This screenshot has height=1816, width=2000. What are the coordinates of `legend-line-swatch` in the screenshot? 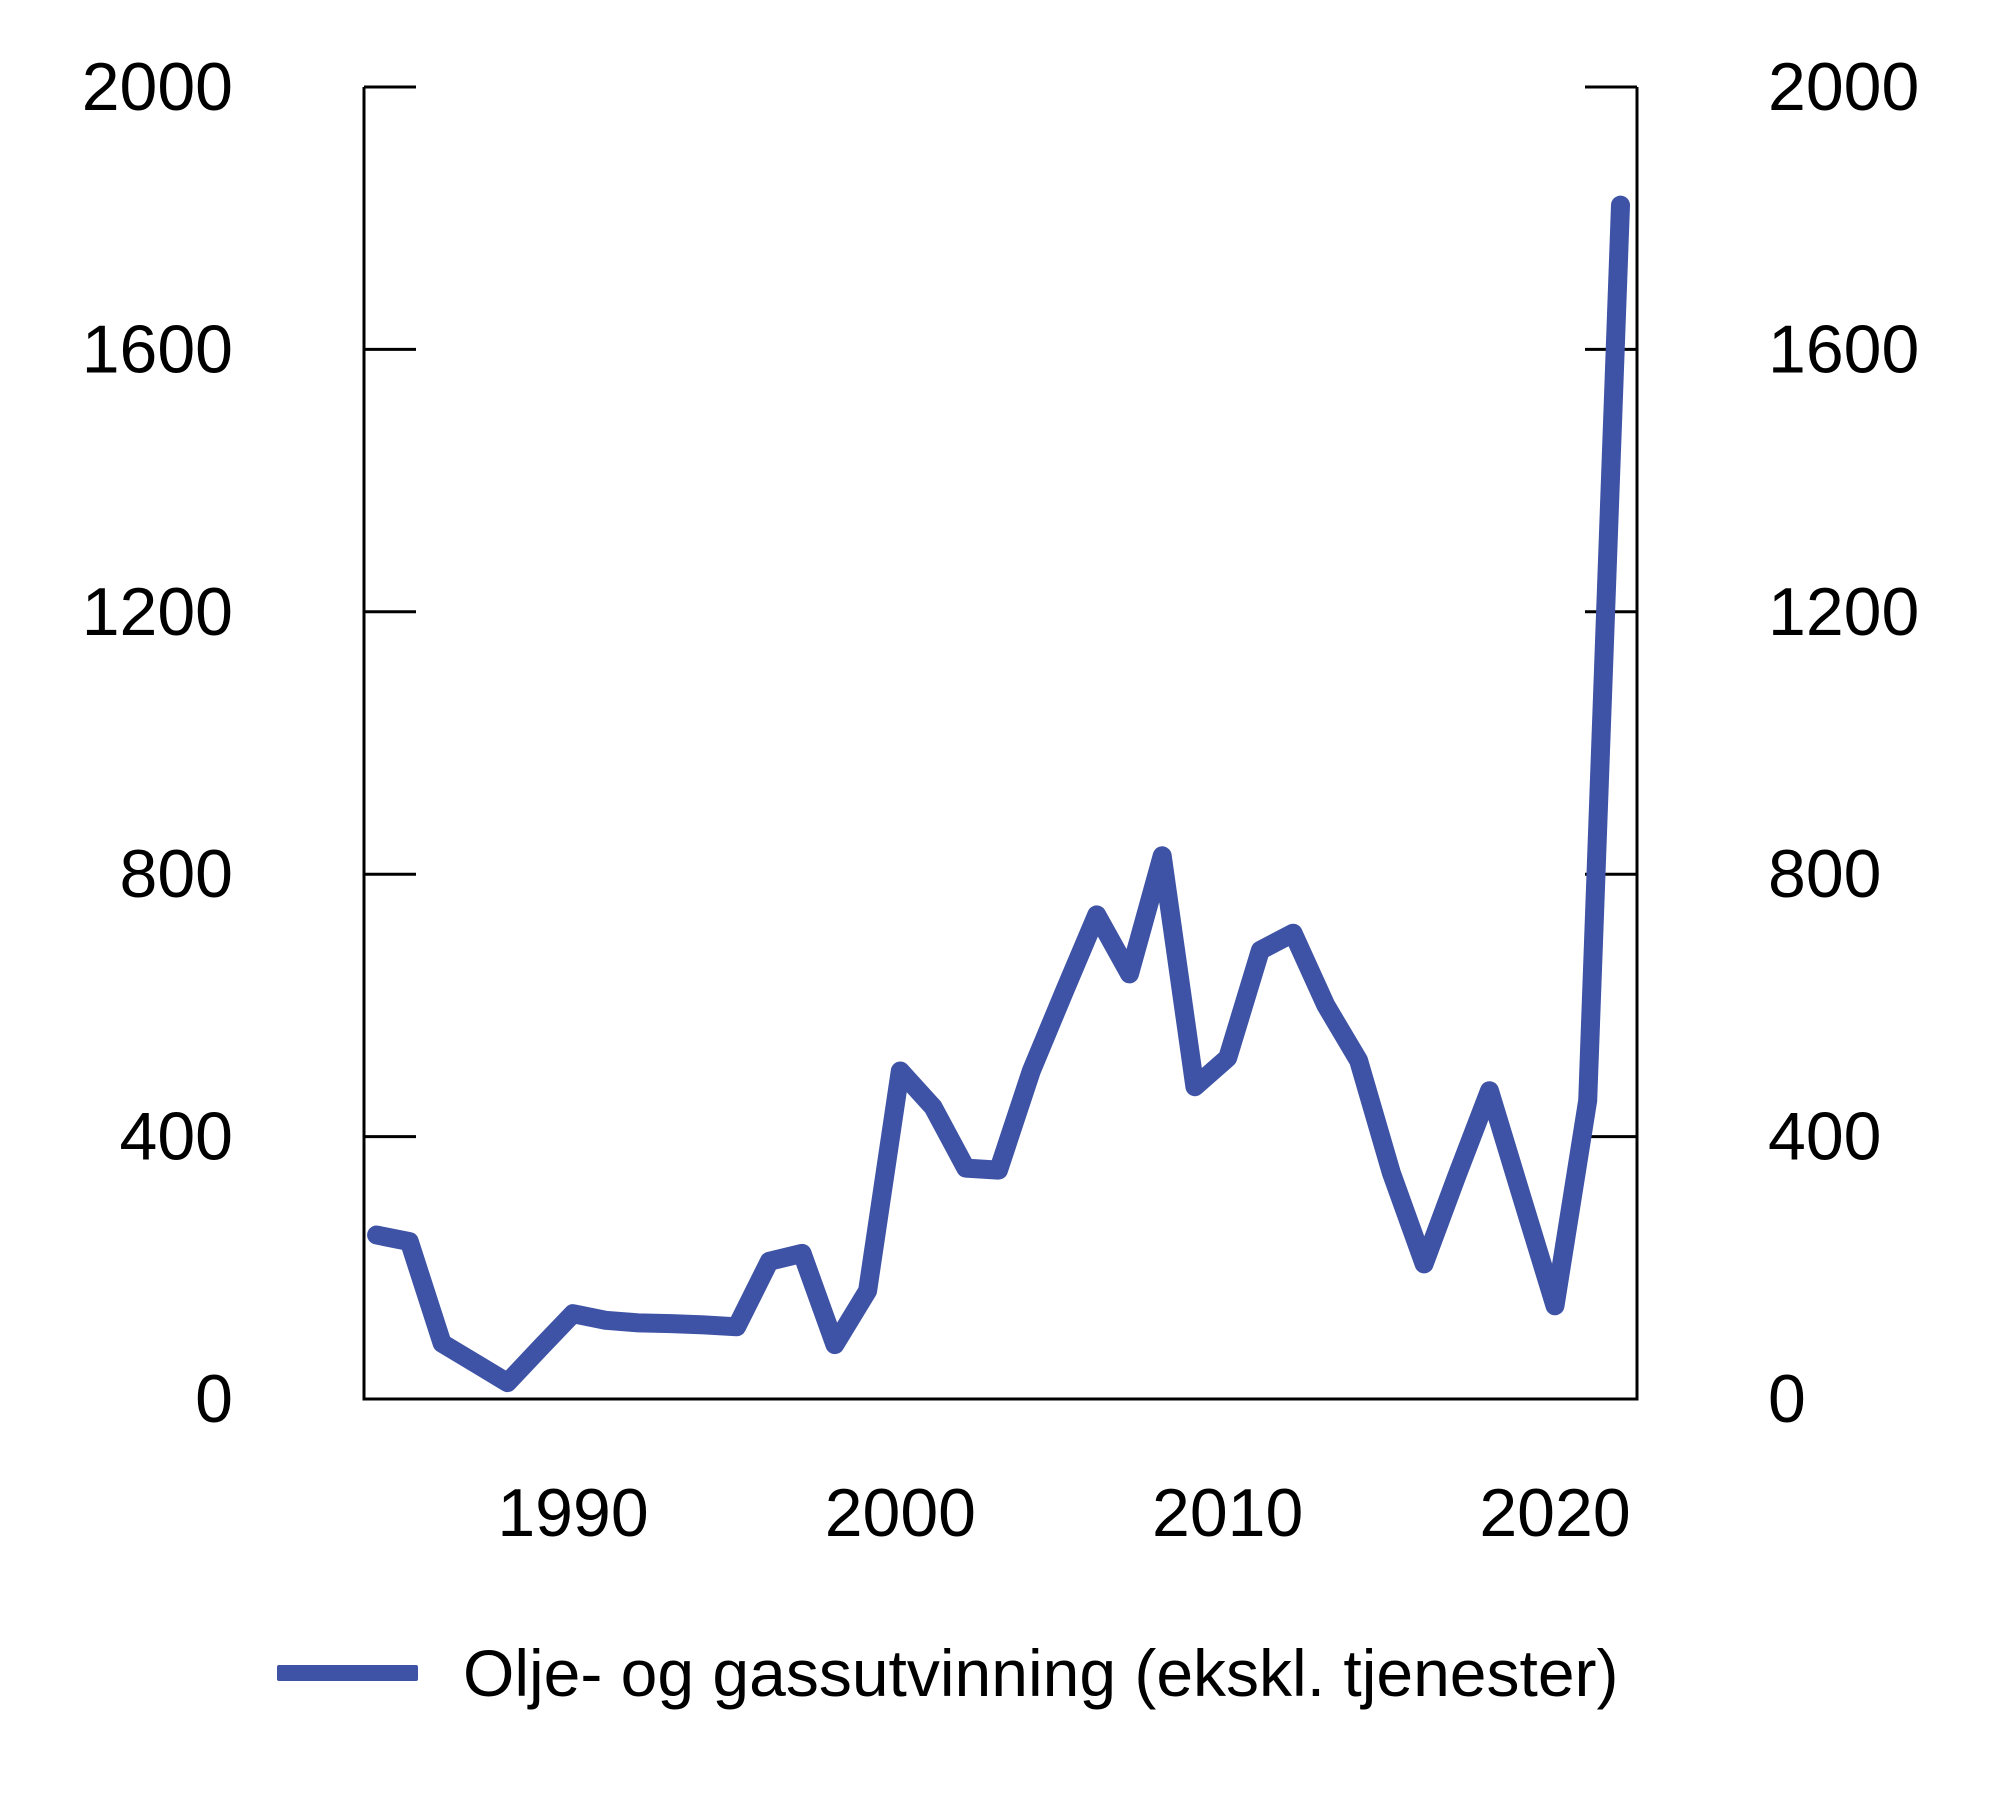 It's located at (347, 1673).